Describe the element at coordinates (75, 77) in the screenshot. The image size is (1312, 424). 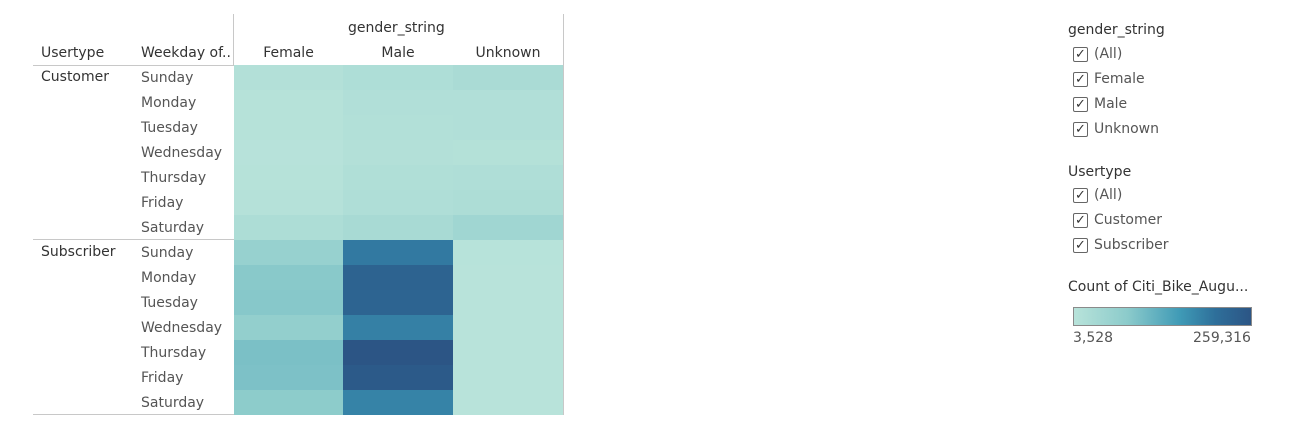
I see `row-group-customer: Customer` at that location.